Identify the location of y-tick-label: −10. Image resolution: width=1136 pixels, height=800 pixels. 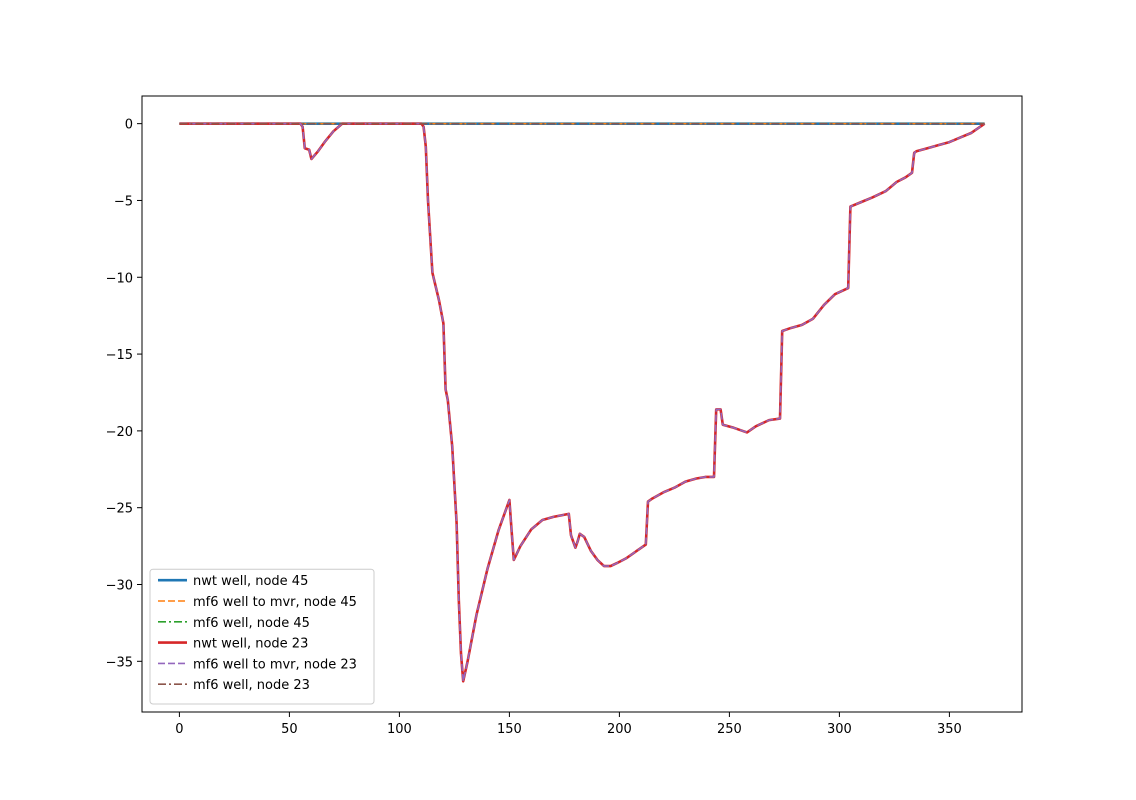
(119, 278).